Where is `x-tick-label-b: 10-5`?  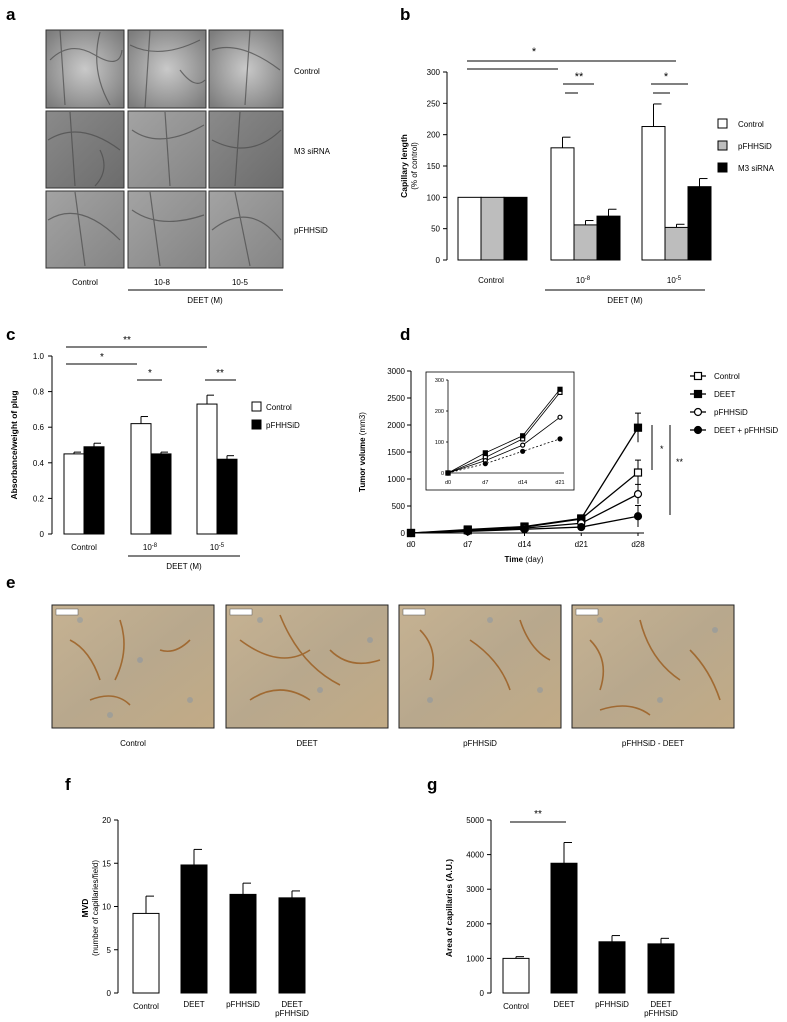 x-tick-label-b: 10-5 is located at coordinates (674, 280).